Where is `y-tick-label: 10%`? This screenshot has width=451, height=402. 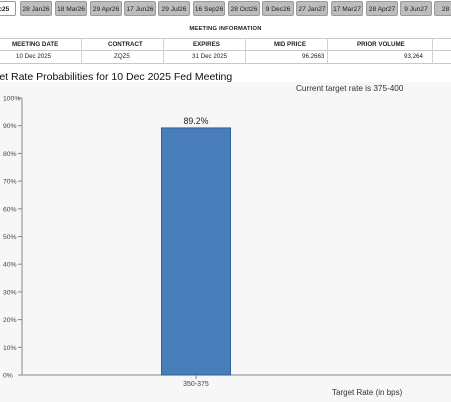
y-tick-label: 10% is located at coordinates (10, 348).